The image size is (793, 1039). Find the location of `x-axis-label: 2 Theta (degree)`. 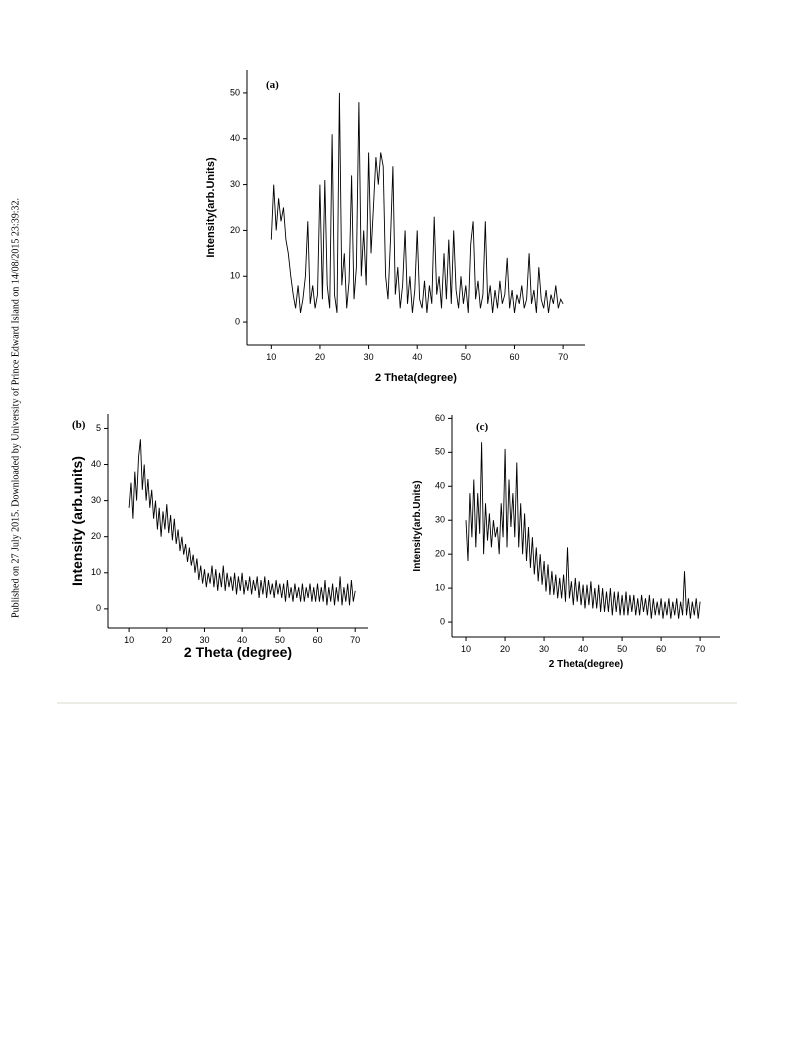

x-axis-label: 2 Theta (degree) is located at coordinates (238, 652).